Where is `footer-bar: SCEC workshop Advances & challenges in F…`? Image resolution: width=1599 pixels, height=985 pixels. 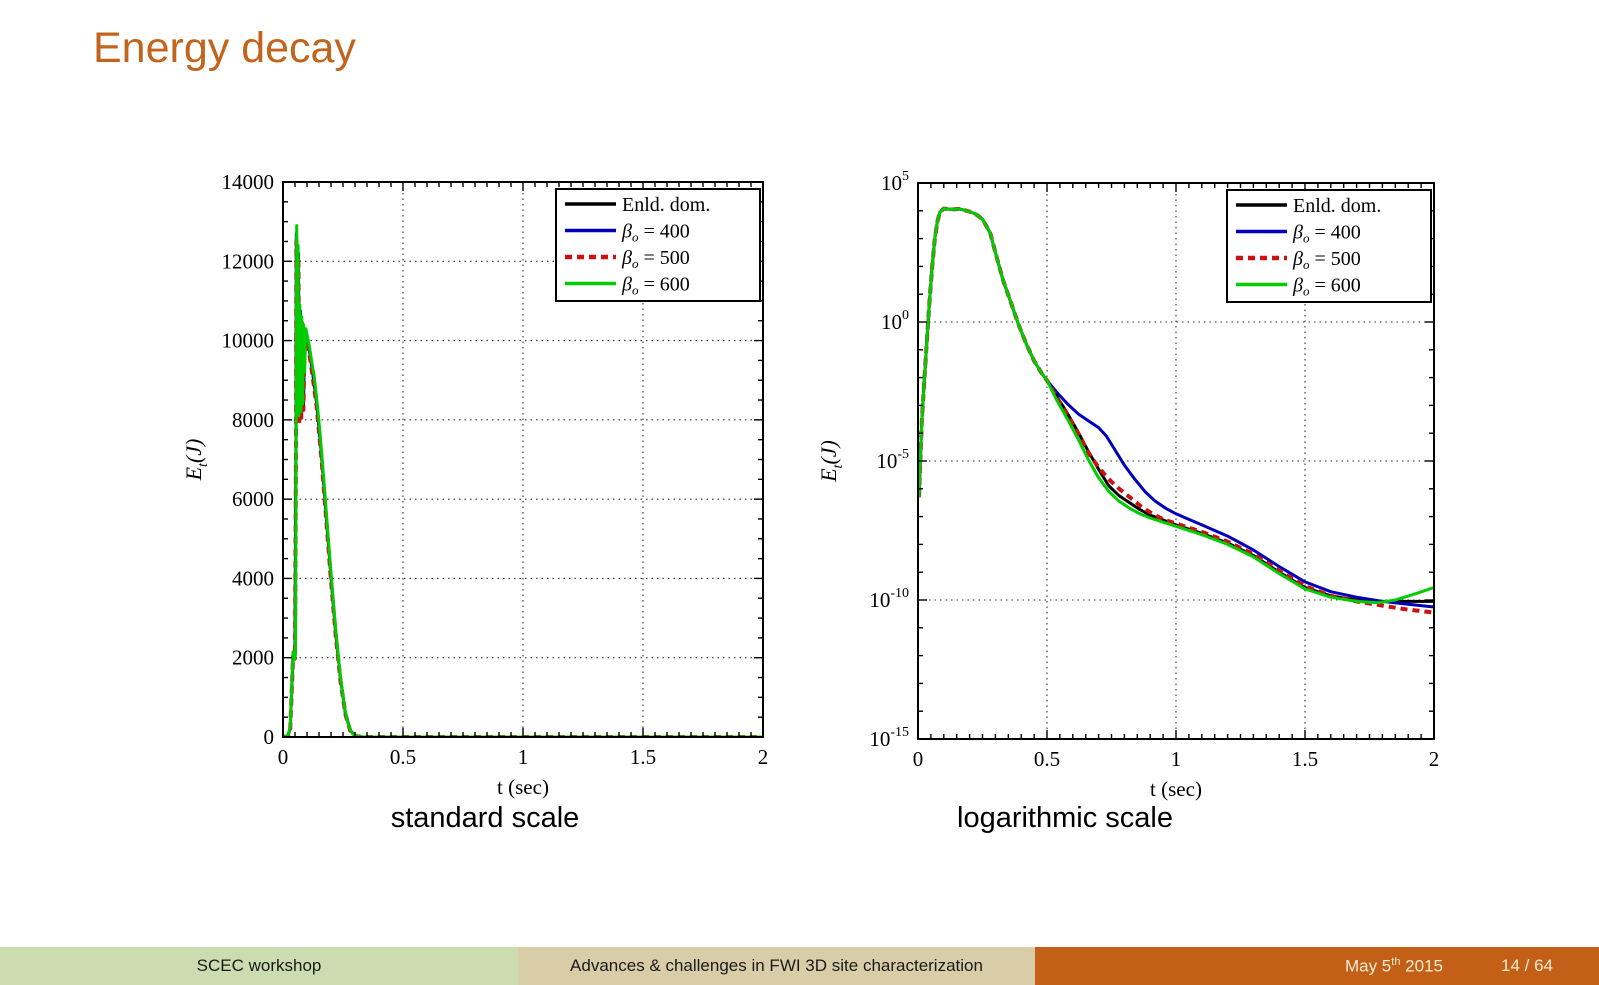 footer-bar: SCEC workshop Advances & challenges in F… is located at coordinates (799, 966).